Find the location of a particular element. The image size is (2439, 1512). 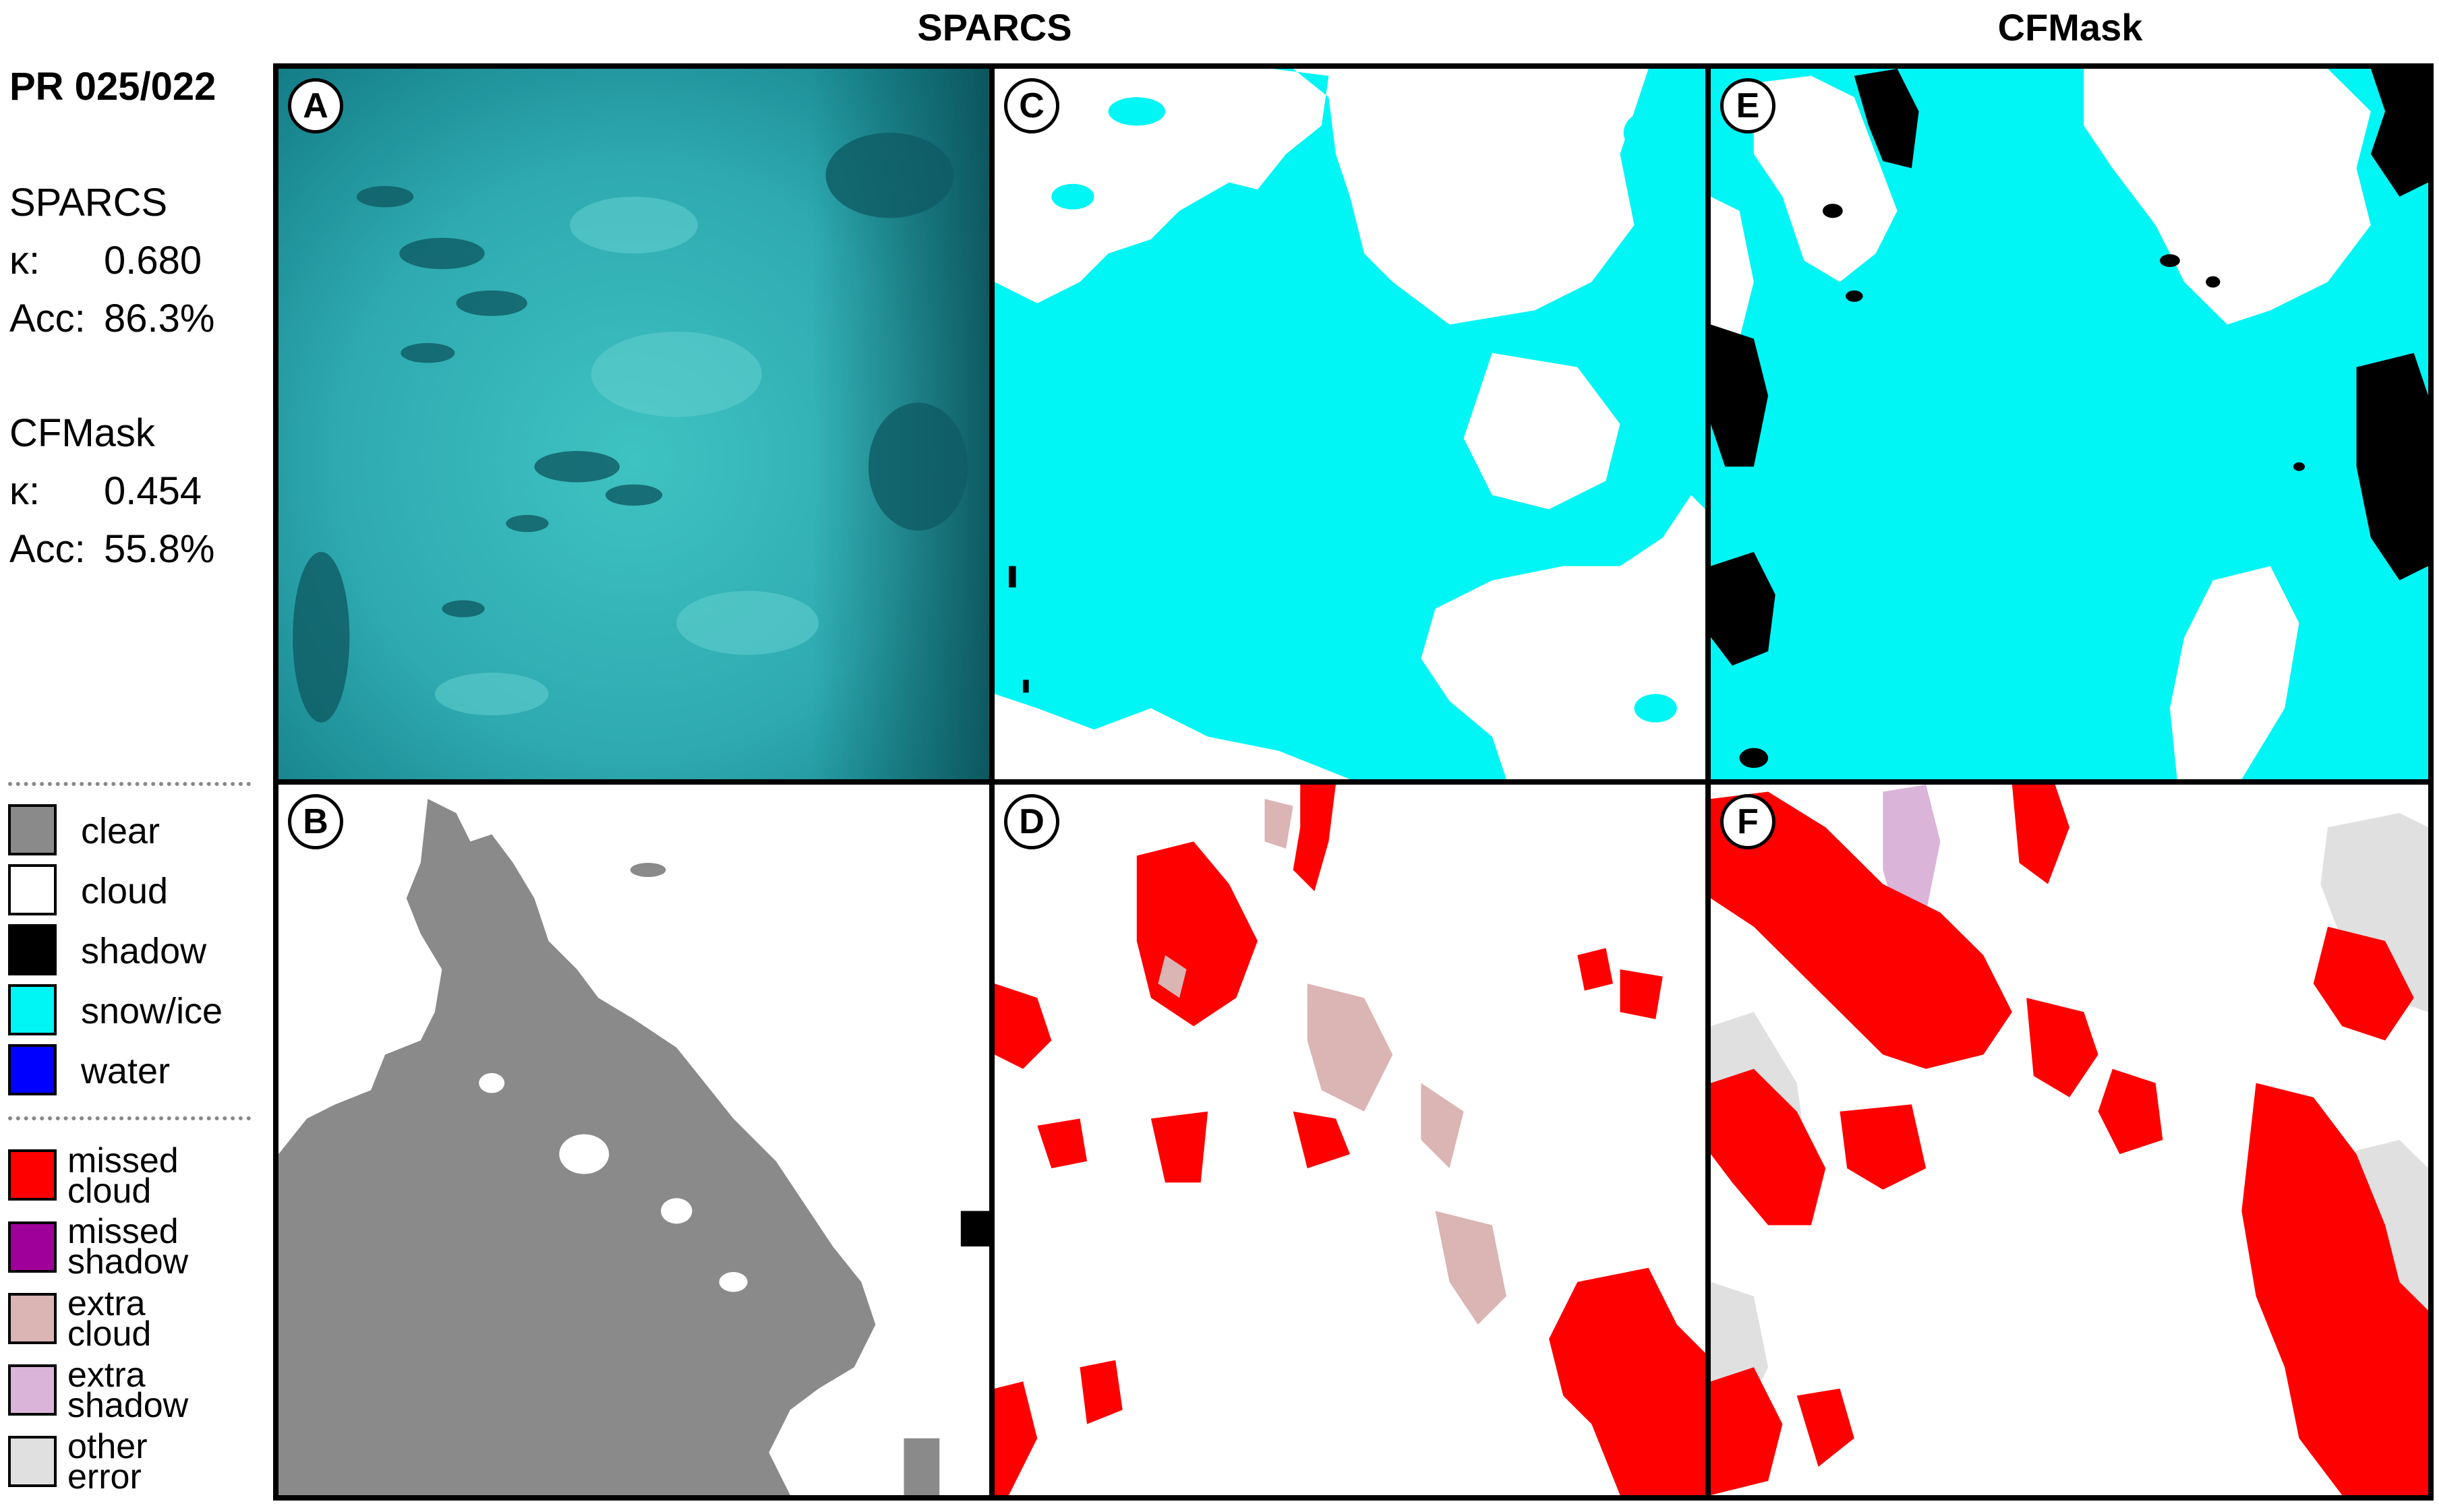

sparcs-kappa-label: κ: is located at coordinates (24, 260).